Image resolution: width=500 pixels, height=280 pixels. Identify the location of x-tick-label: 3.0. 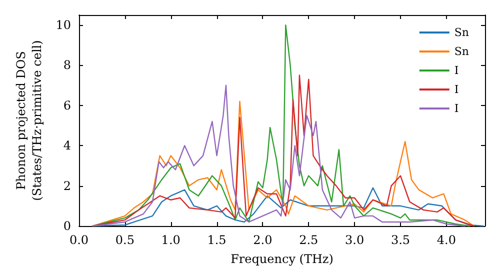
(354, 240).